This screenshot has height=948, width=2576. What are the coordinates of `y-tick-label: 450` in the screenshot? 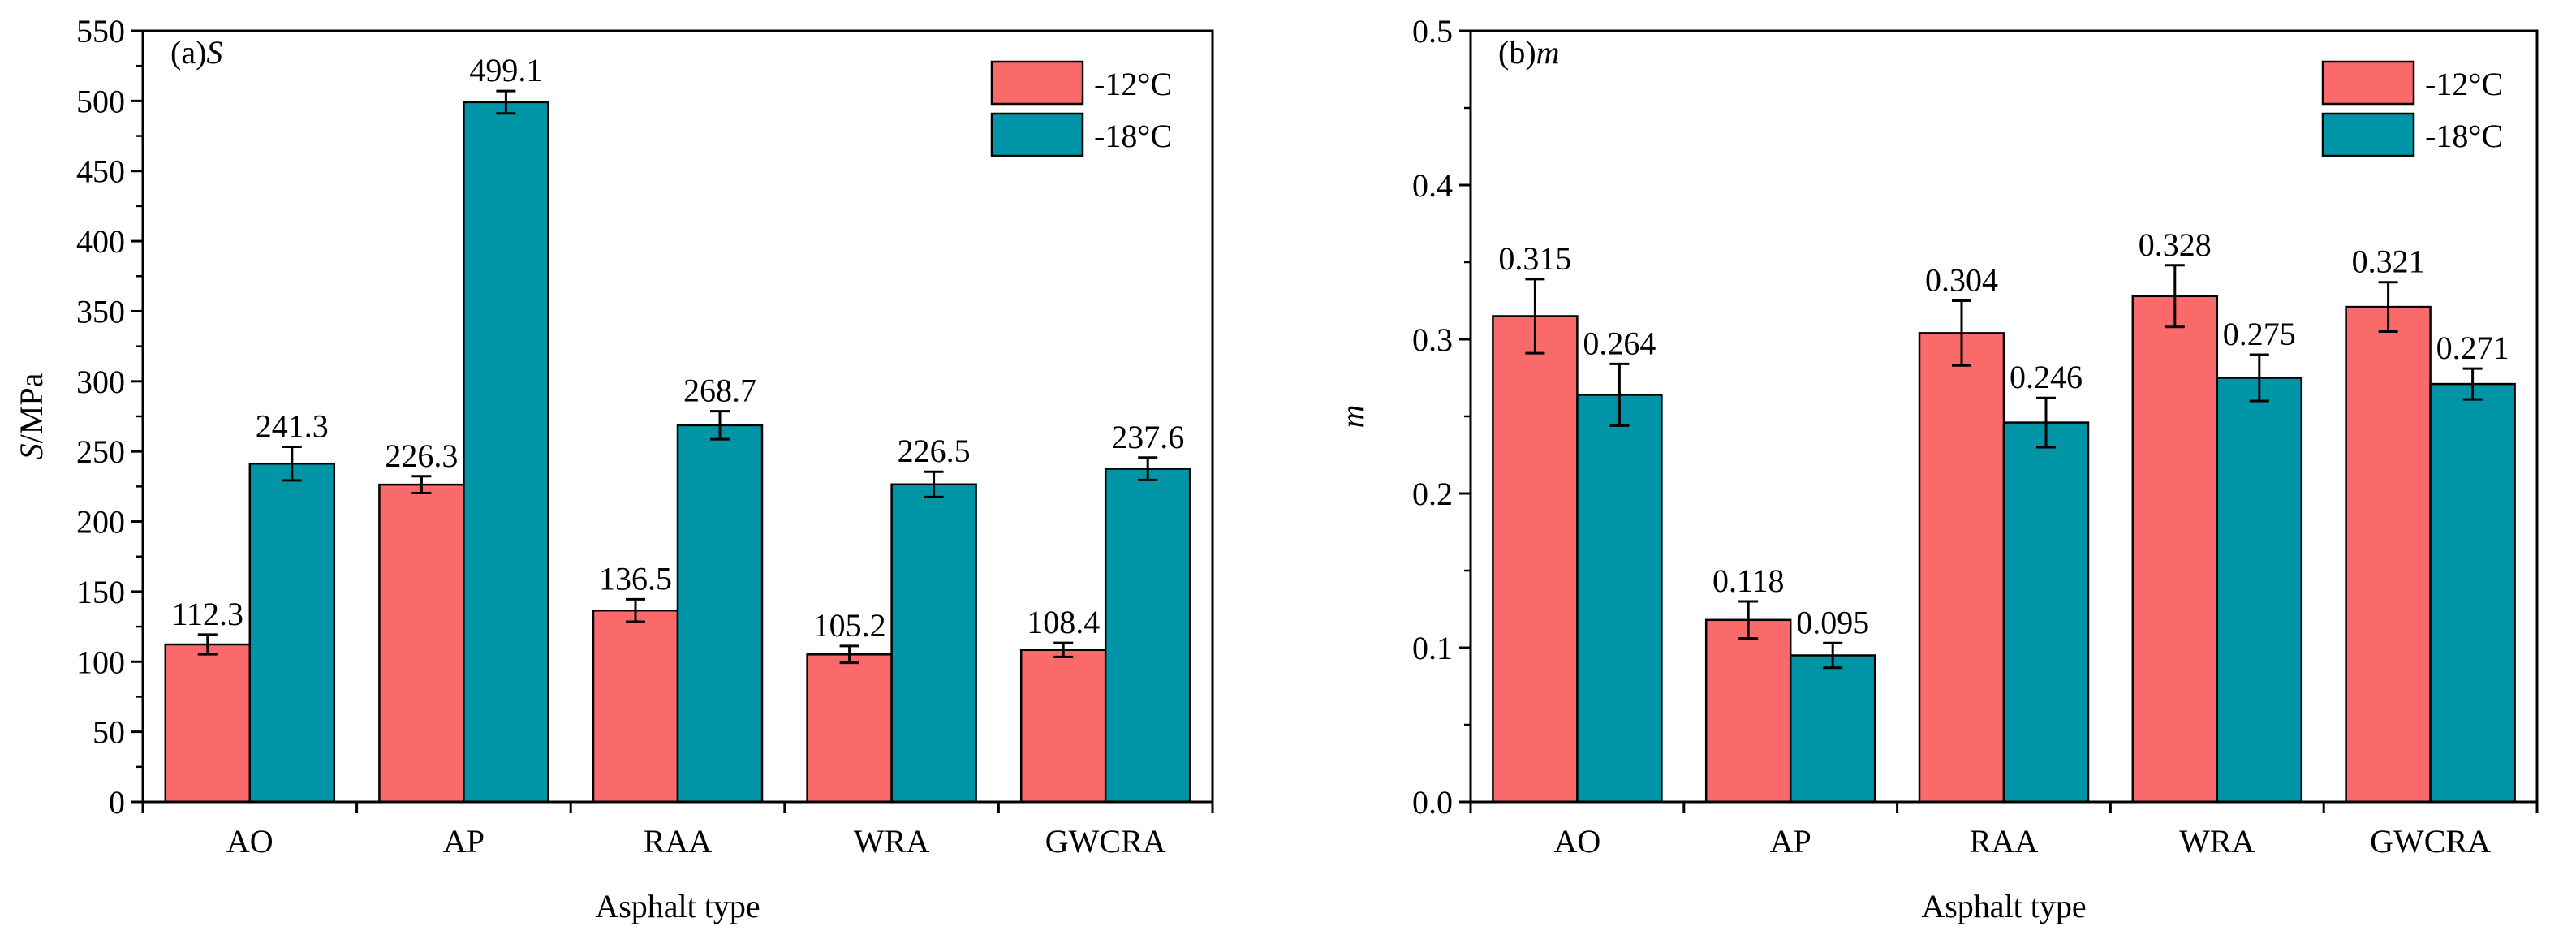 It's located at (101, 171).